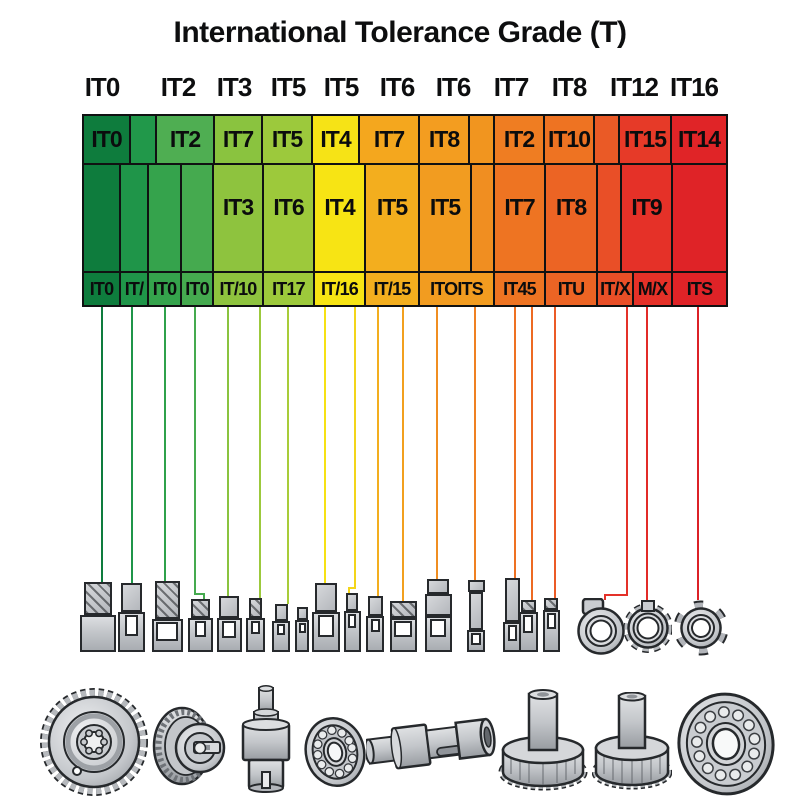 This screenshot has width=800, height=800. Describe the element at coordinates (238, 206) in the screenshot. I see `bar-cell-label: IT3` at that location.